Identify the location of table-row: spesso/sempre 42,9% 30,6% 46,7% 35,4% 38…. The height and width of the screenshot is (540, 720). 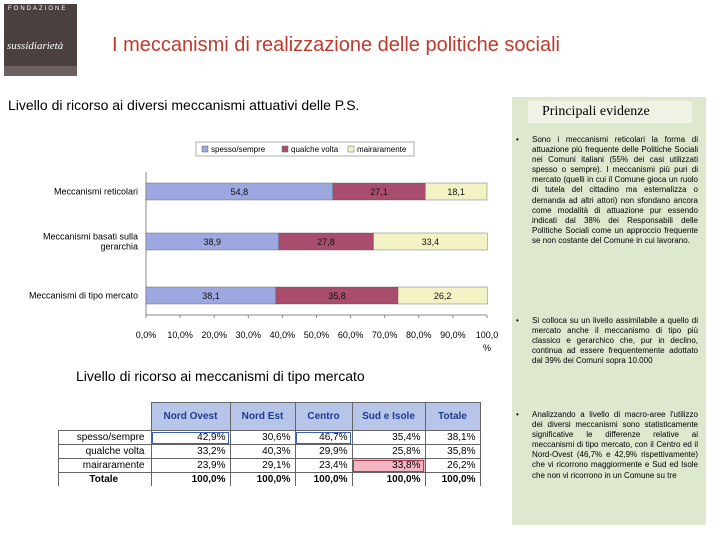
(269, 437).